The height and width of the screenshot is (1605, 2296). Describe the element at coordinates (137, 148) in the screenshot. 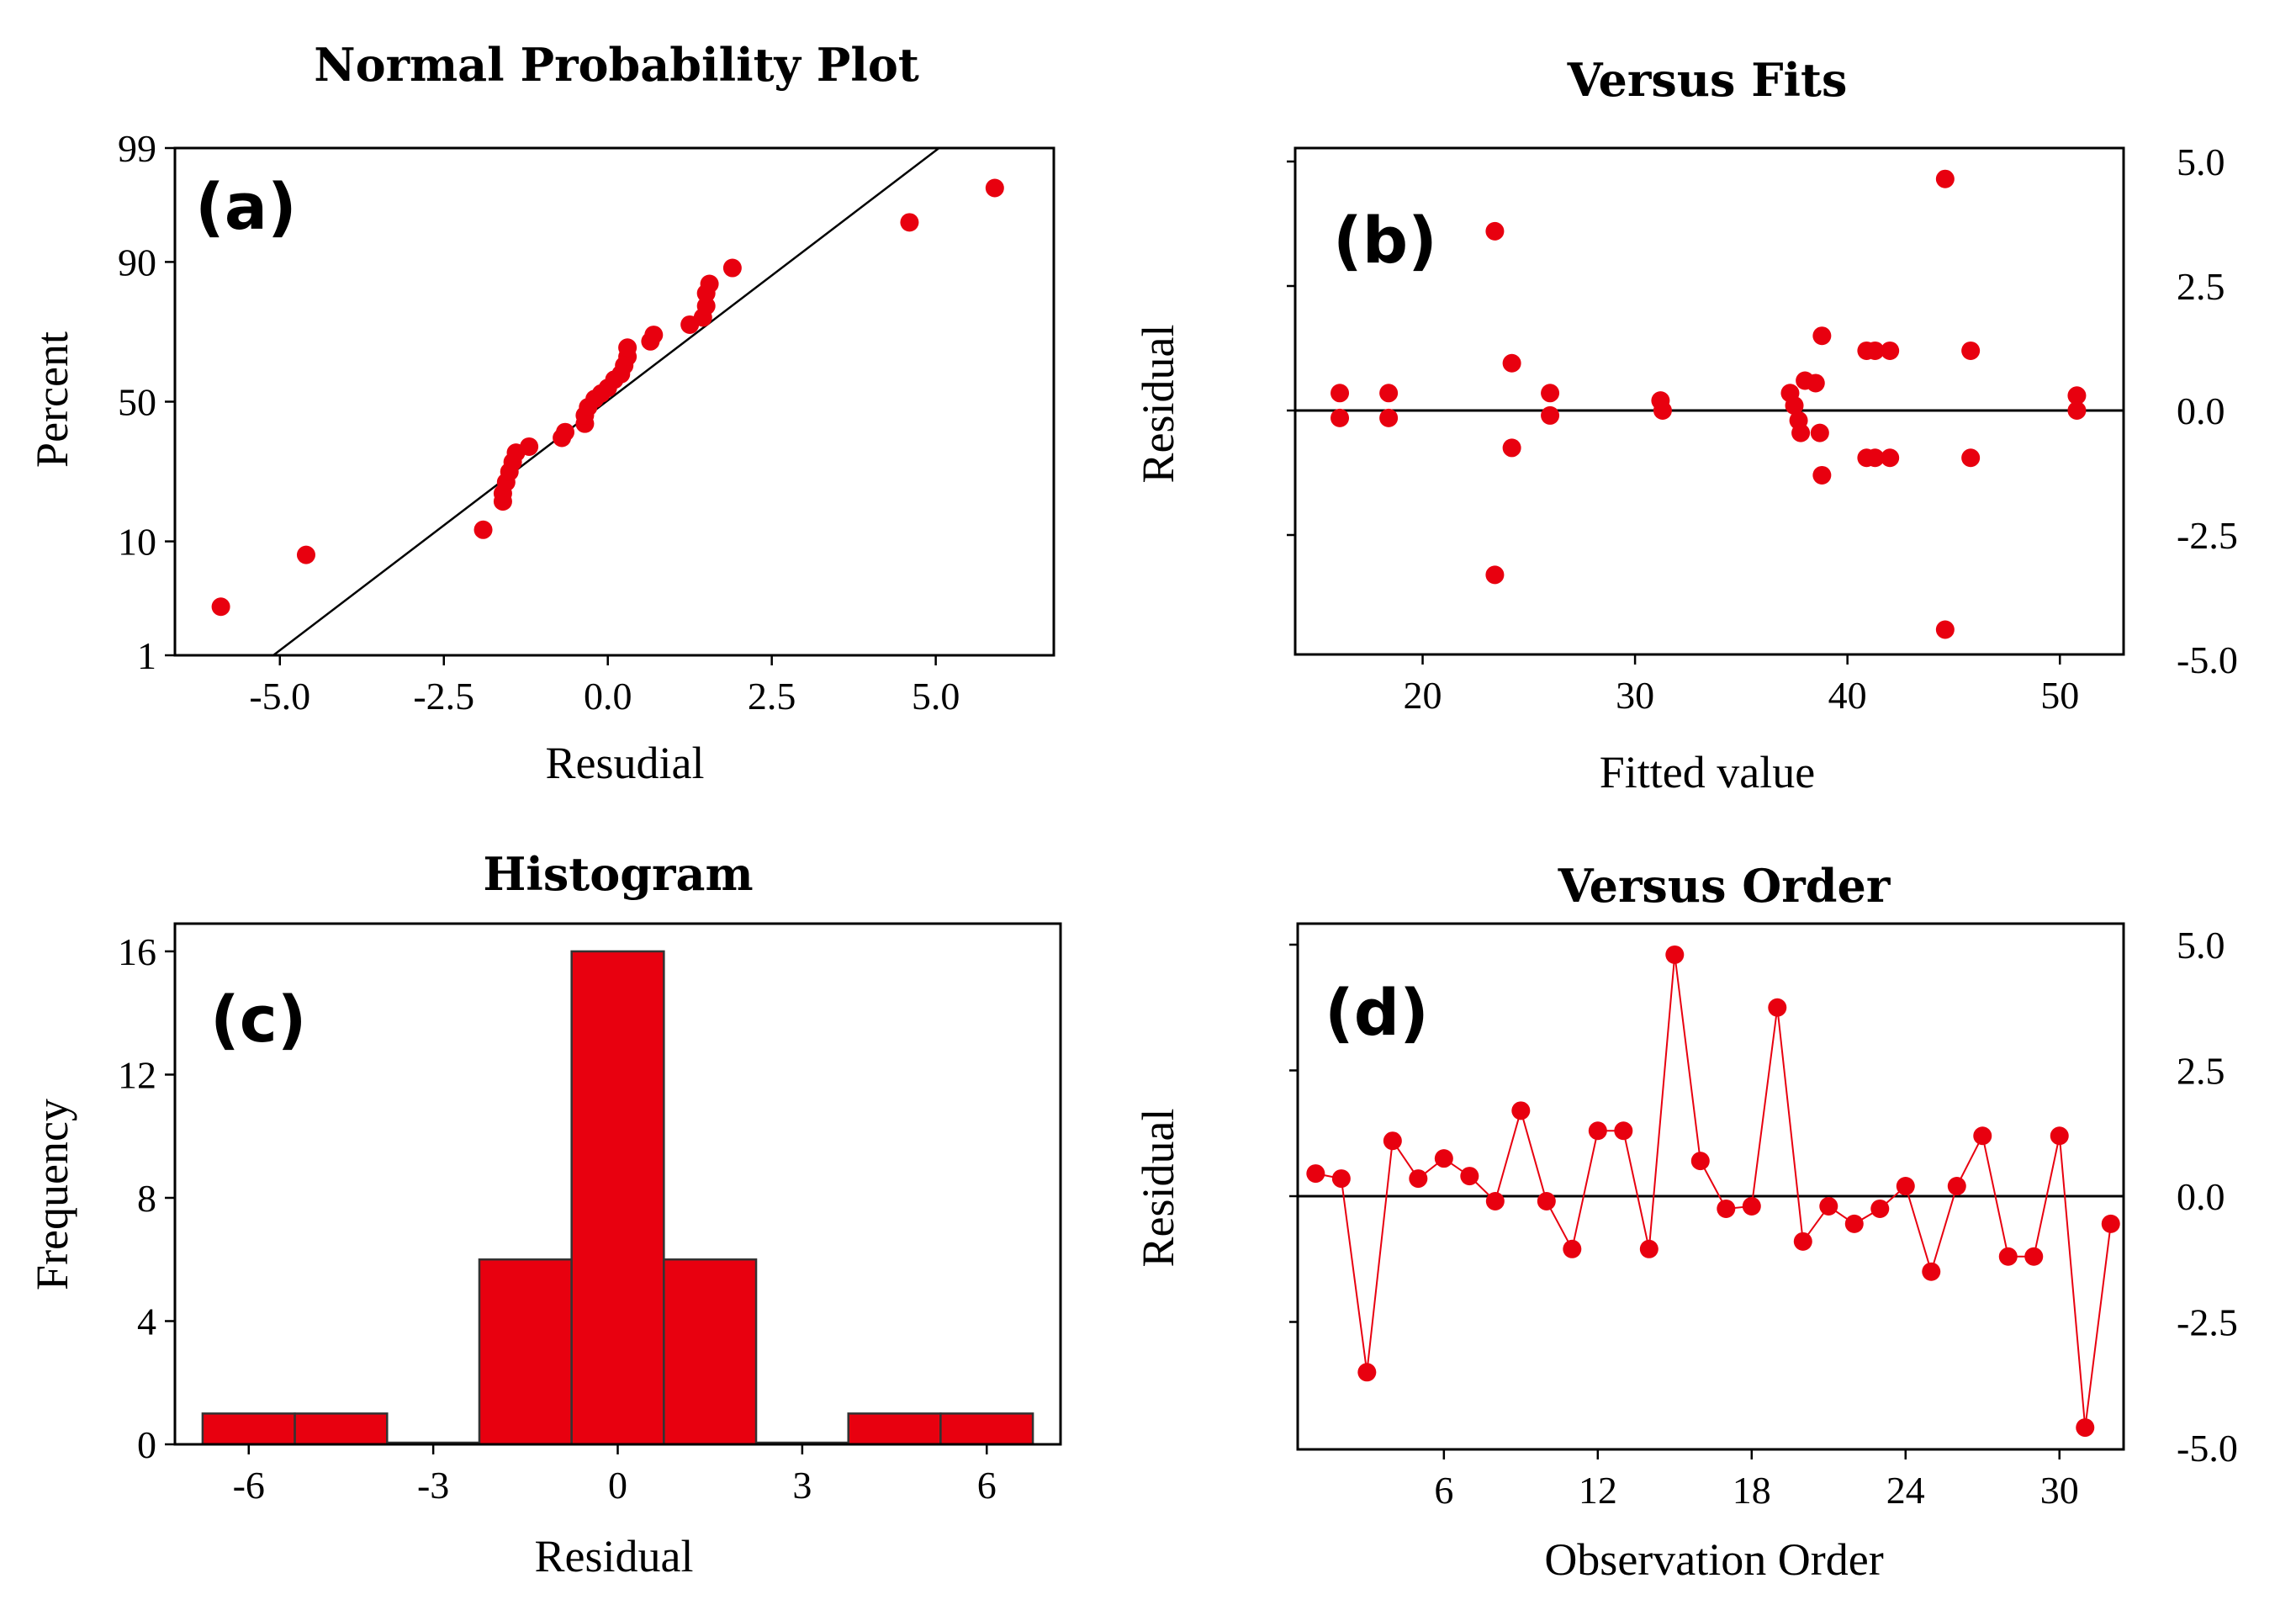

I see `tick-label: 99` at that location.